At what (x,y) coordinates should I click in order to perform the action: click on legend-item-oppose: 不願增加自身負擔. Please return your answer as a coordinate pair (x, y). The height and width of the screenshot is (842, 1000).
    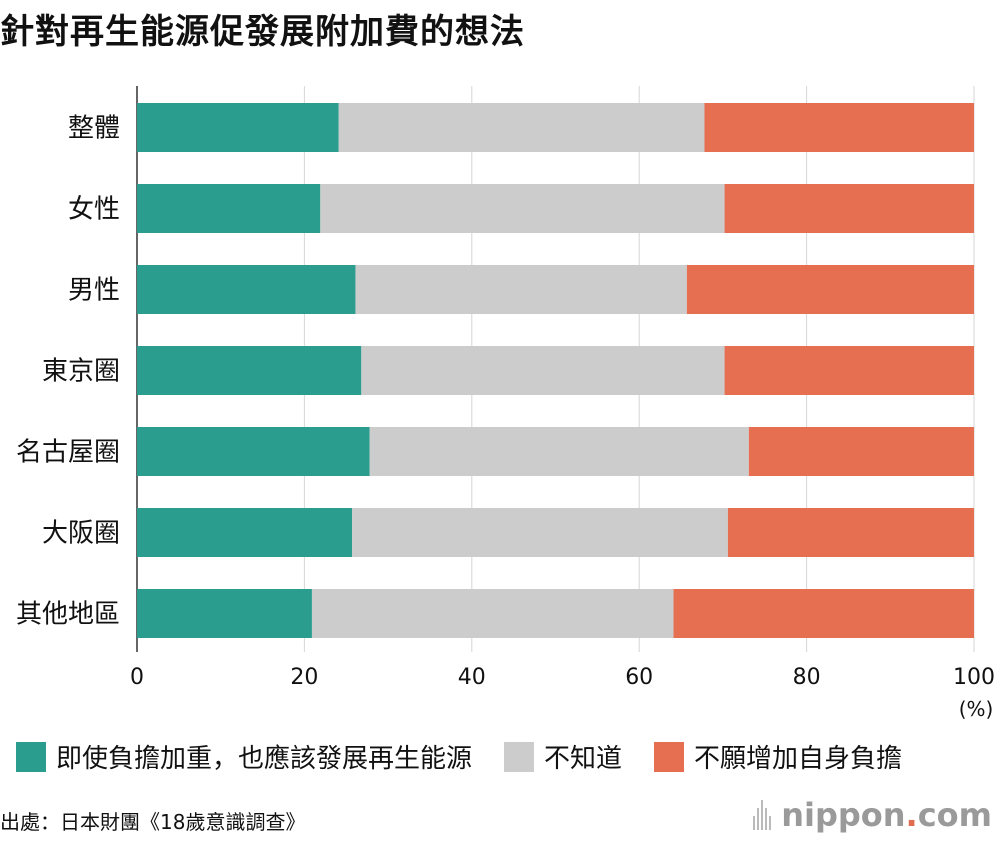
    Looking at the image, I should click on (778, 756).